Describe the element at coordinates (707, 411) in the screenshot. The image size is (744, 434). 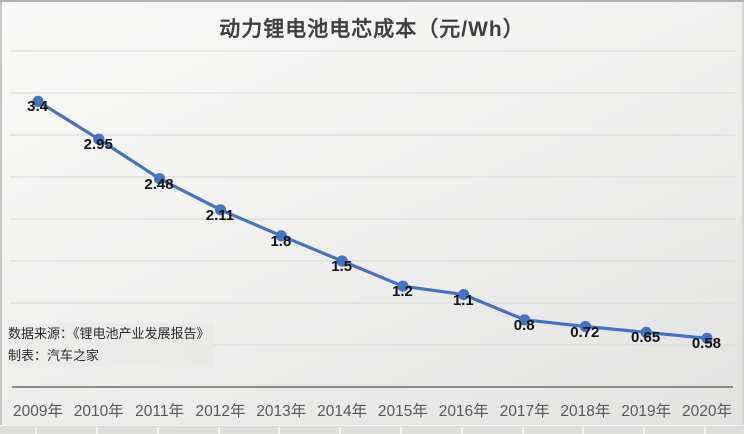
I see `x-axis-label: 2020年` at that location.